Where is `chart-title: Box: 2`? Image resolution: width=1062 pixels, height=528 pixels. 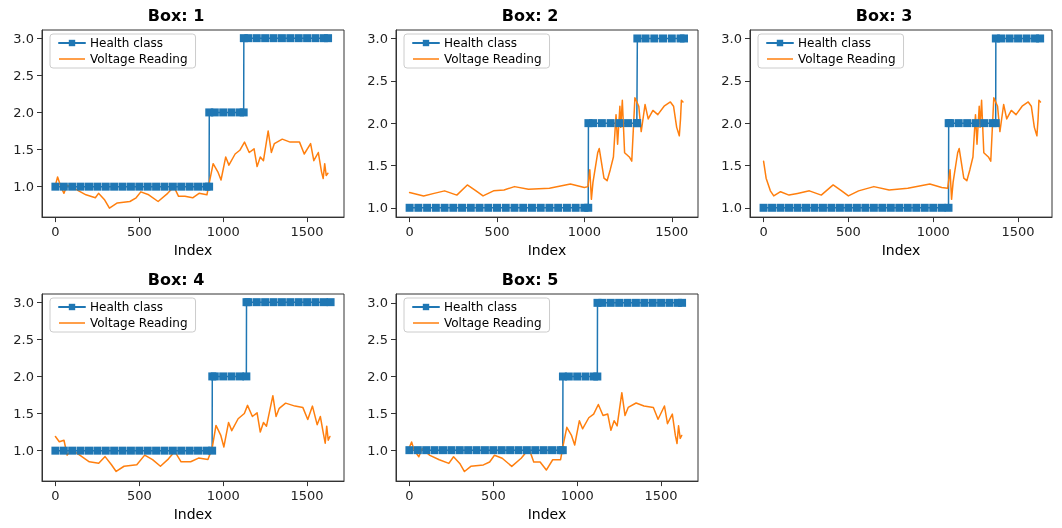
chart-title: Box: 2 is located at coordinates (530, 15).